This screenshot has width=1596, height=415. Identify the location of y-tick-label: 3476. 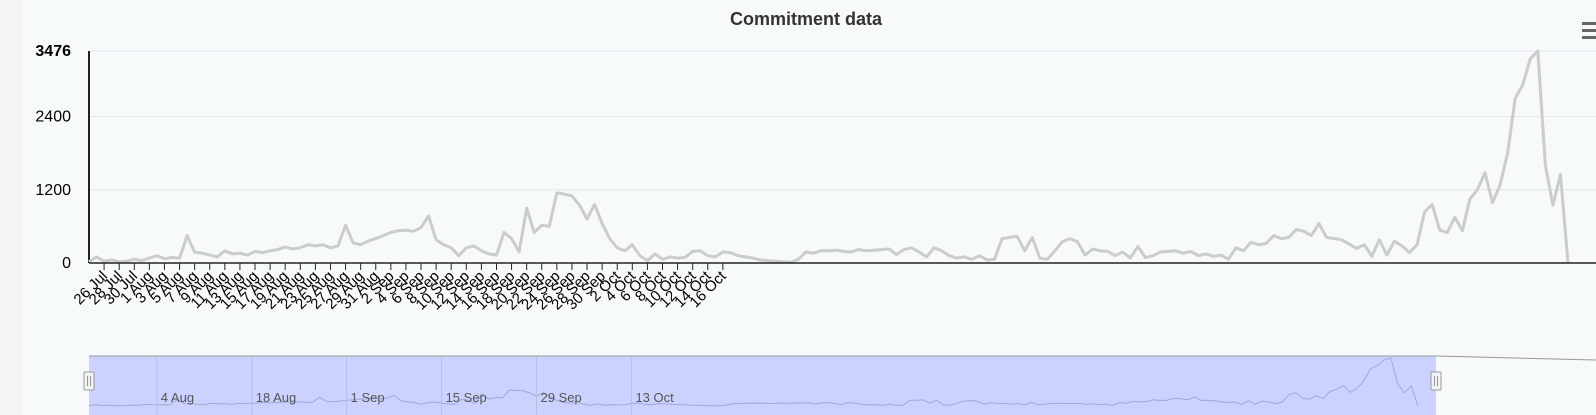
(53, 51).